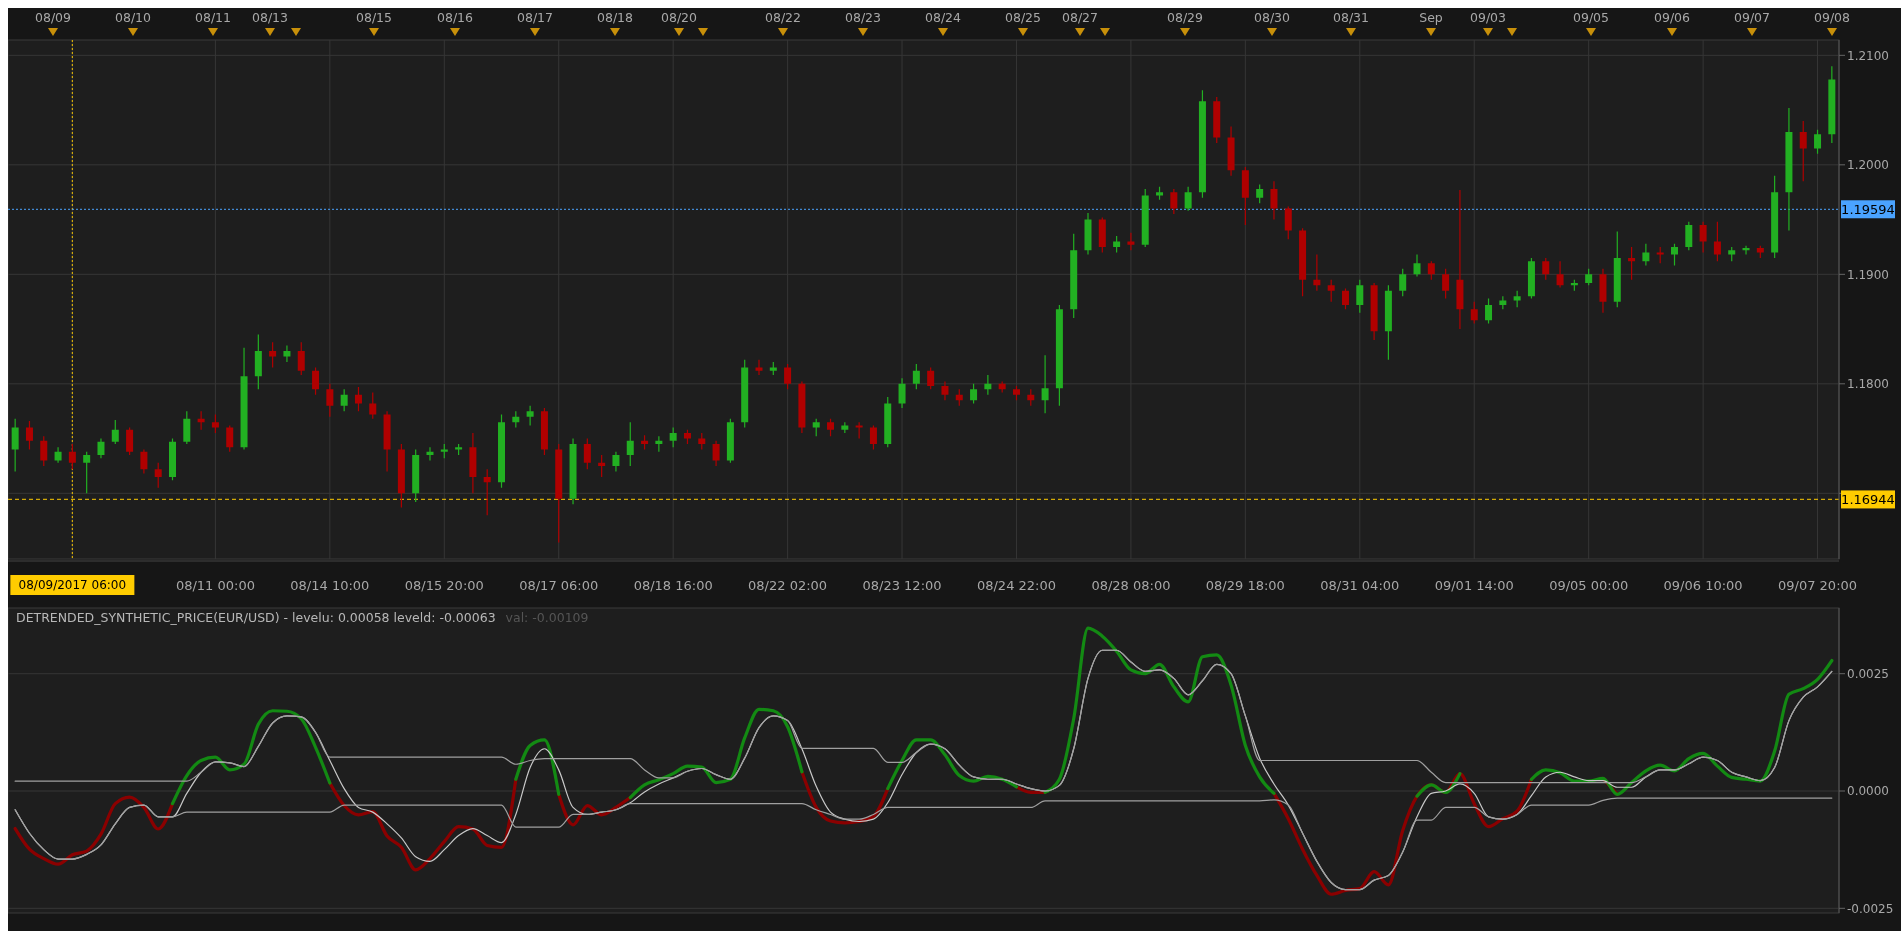 The height and width of the screenshot is (939, 1901). I want to click on text: 08/10, so click(133, 18).